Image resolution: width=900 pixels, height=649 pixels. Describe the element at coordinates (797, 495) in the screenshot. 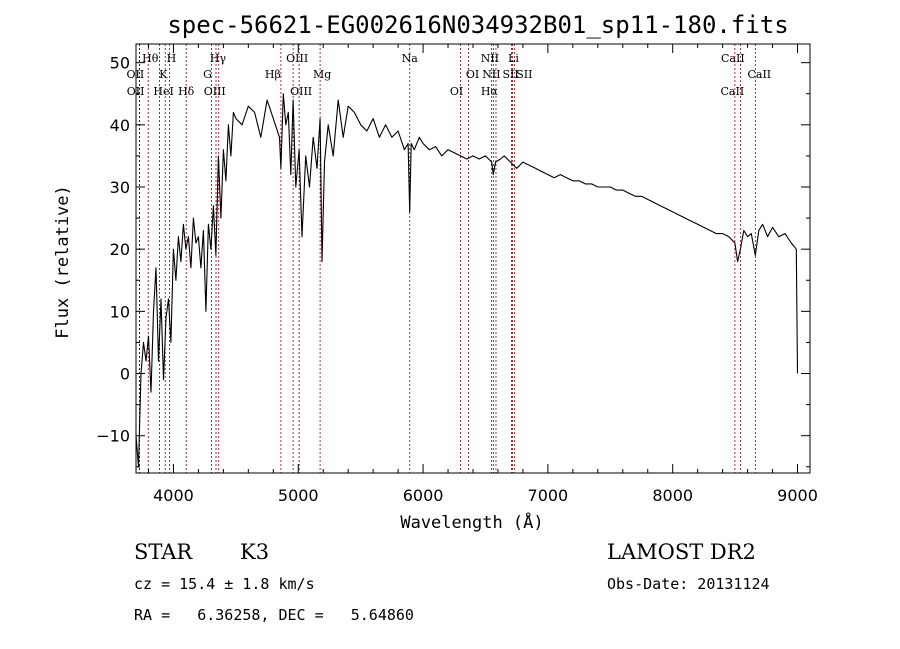

I see `x-tick-label-5: 9000` at that location.